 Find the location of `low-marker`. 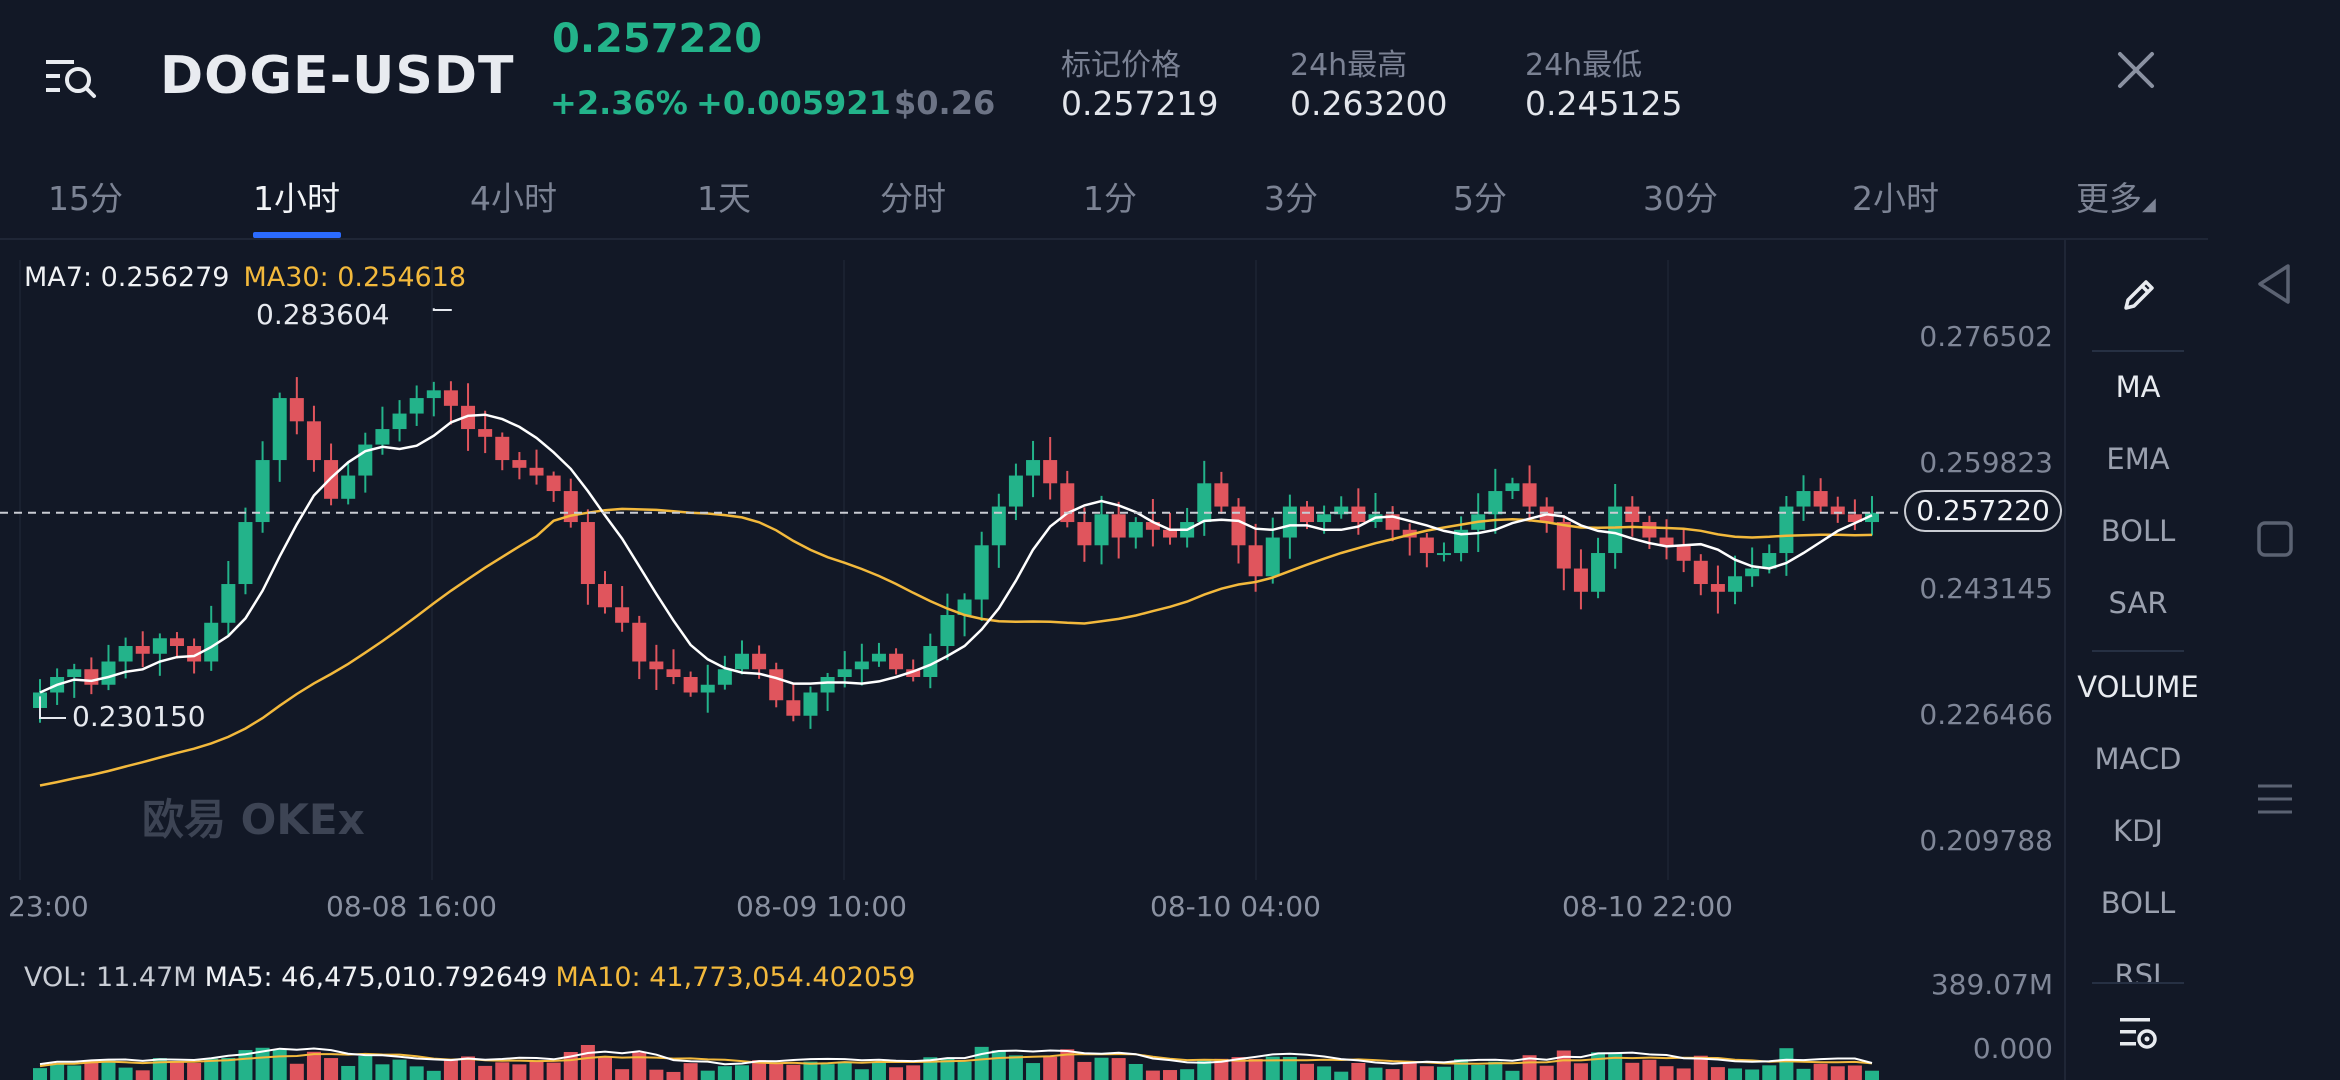

low-marker is located at coordinates (52, 707).